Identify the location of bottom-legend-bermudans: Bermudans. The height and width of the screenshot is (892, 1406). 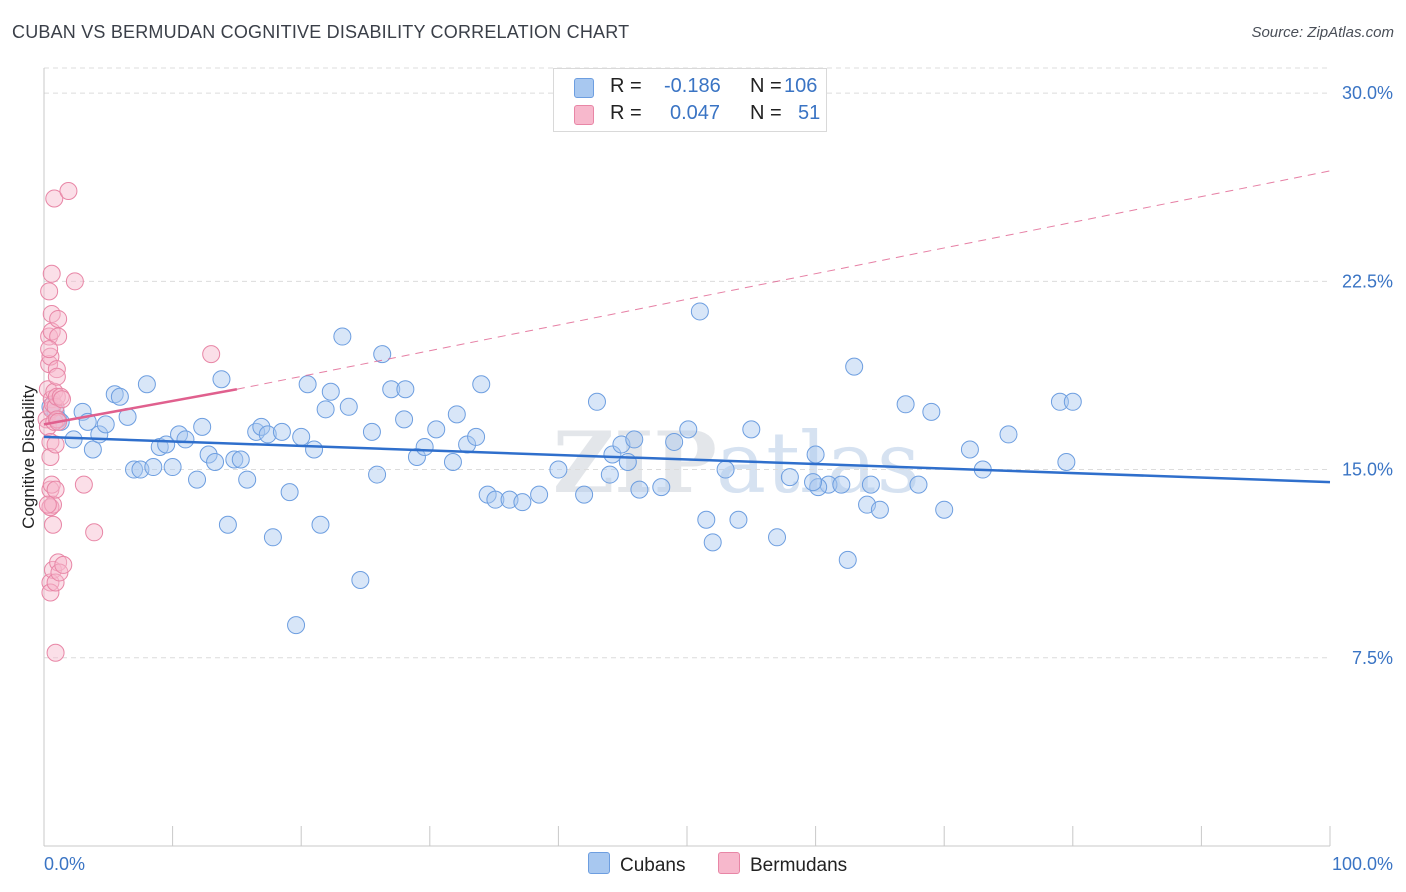
(782, 864).